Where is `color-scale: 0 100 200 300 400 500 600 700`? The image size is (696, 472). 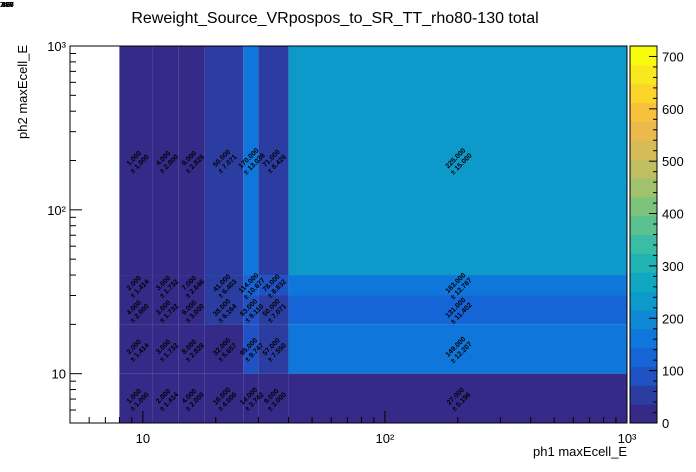
color-scale: 0 100 200 300 400 500 600 700 is located at coordinates (656, 238).